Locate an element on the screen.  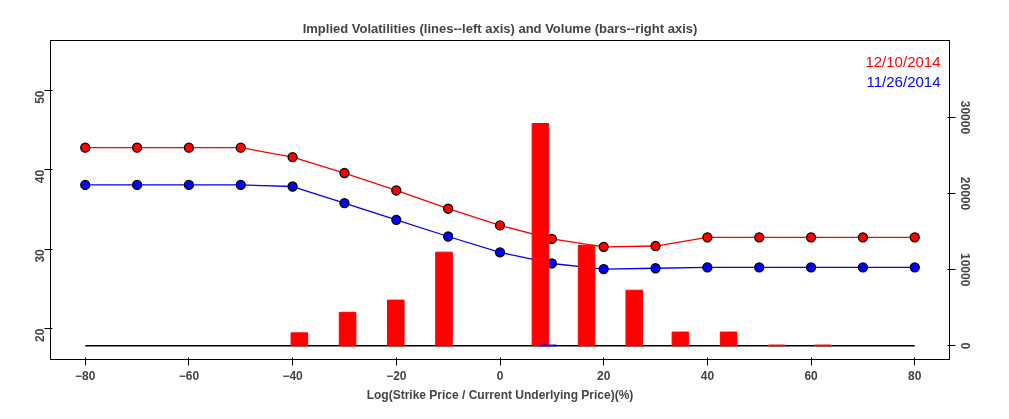
x-tick-label: −80 is located at coordinates (85, 375).